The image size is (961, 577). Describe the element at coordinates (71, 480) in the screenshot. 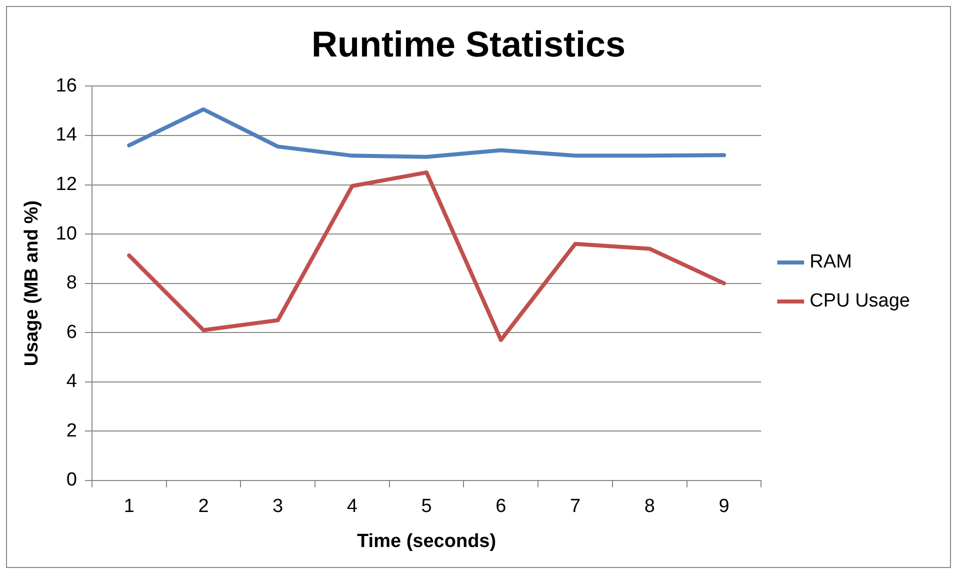

I see `y-tick-label: 0` at that location.